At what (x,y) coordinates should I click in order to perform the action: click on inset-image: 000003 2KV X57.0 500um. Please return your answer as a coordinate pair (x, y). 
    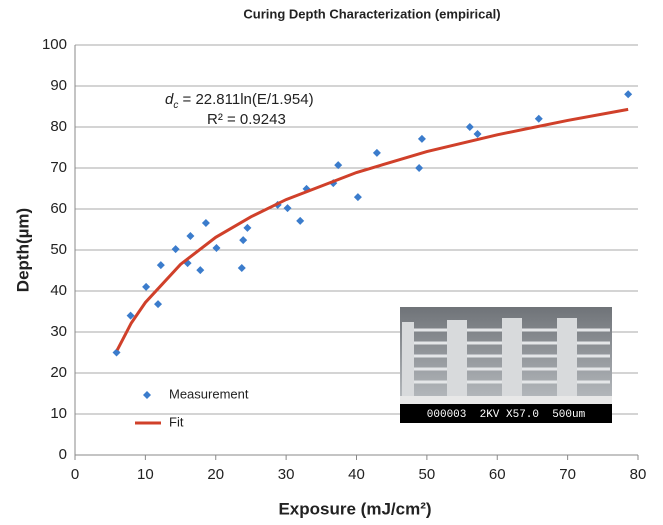
    Looking at the image, I should click on (506, 365).